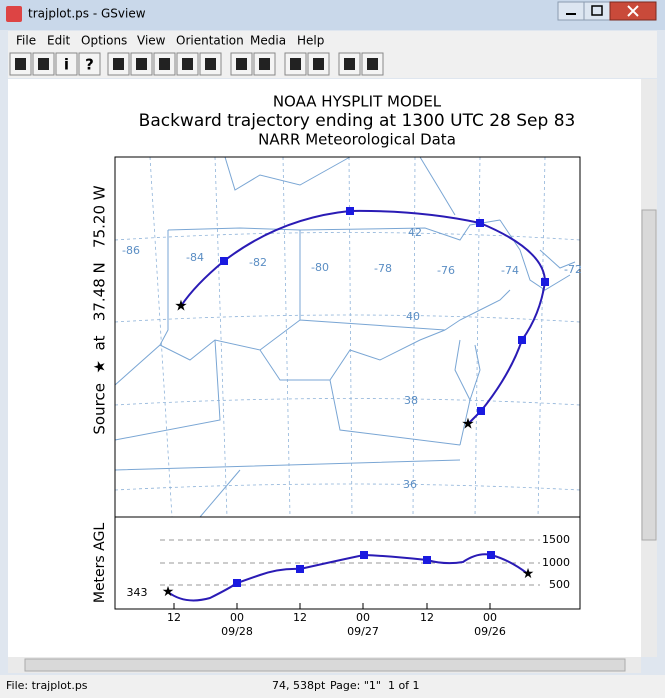 Image resolution: width=665 pixels, height=698 pixels. What do you see at coordinates (168, 592) in the screenshot?
I see `height-start-star: ★` at bounding box center [168, 592].